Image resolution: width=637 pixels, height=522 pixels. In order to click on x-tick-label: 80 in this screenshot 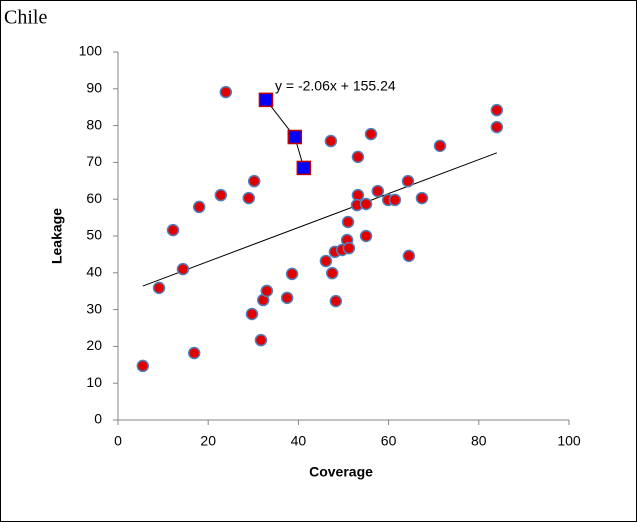, I will do `click(479, 441)`.